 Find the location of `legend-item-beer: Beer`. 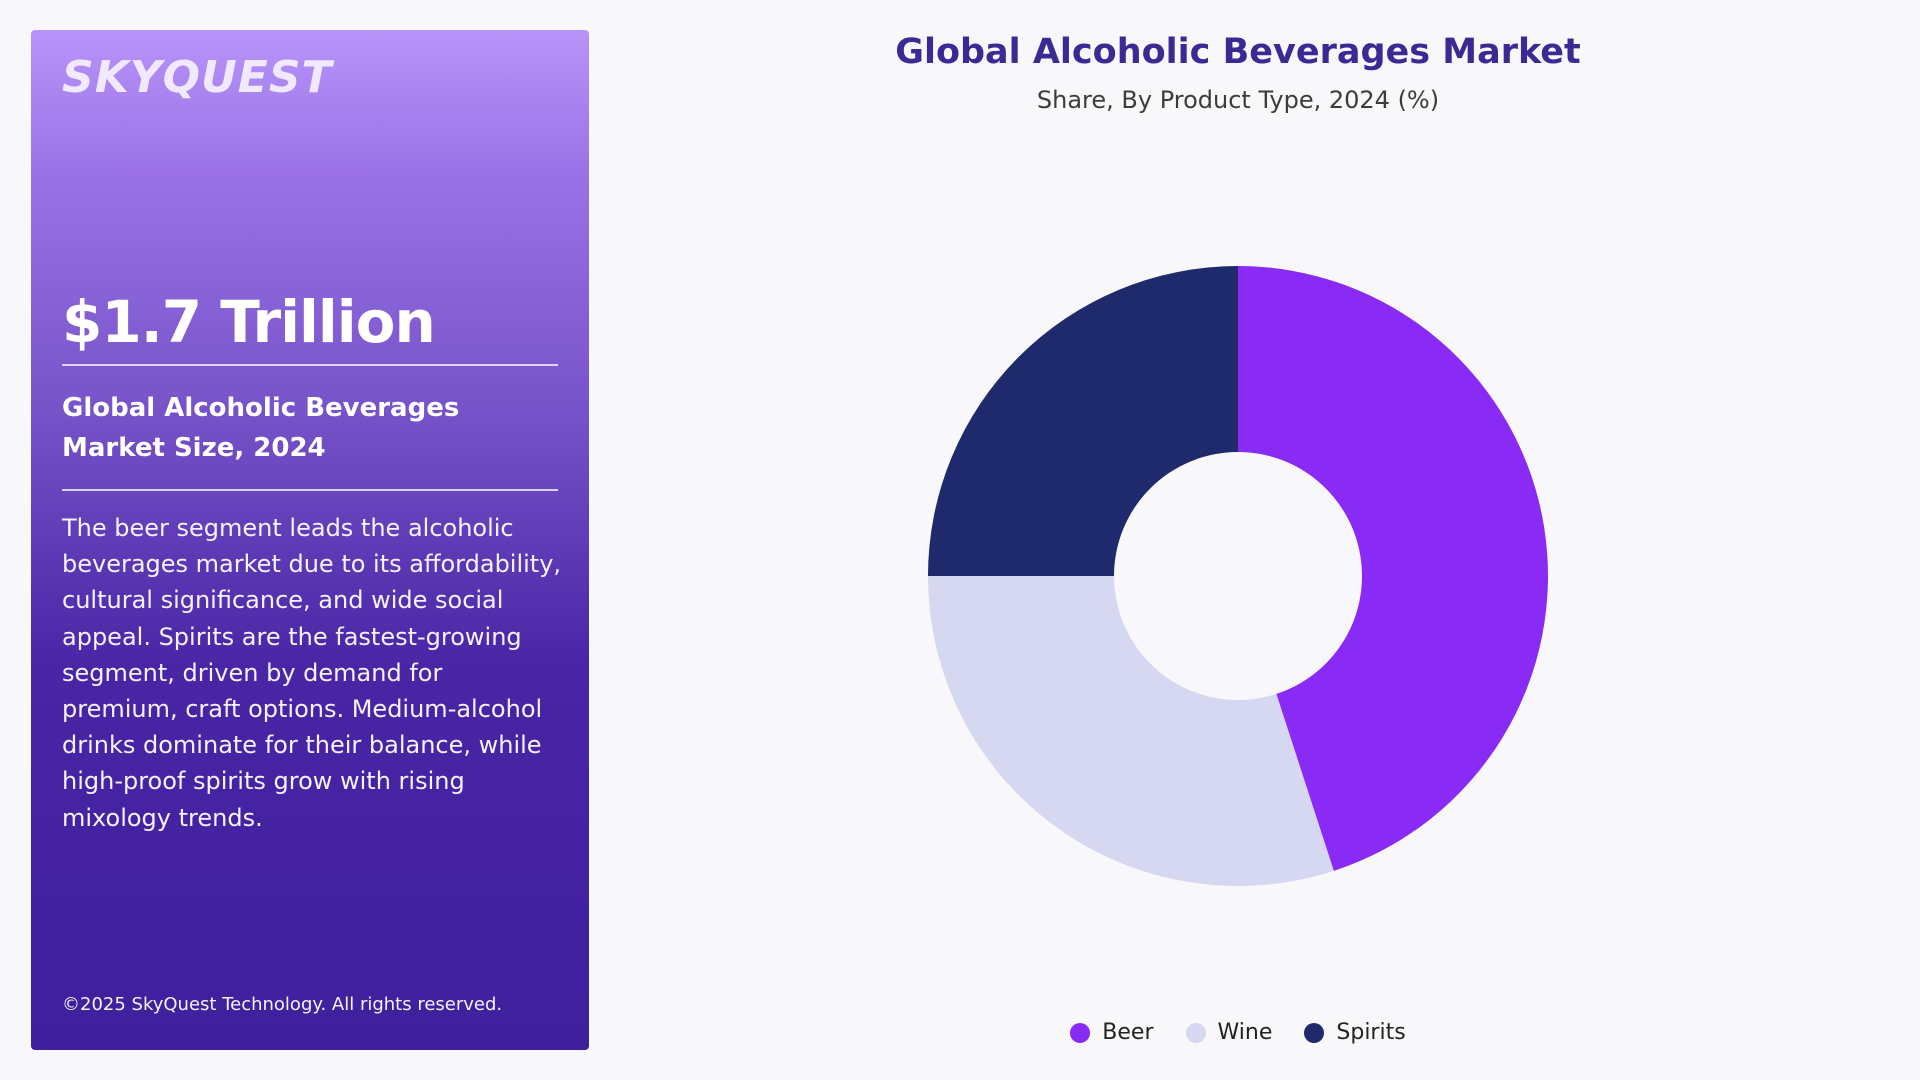

legend-item-beer: Beer is located at coordinates (1112, 1032).